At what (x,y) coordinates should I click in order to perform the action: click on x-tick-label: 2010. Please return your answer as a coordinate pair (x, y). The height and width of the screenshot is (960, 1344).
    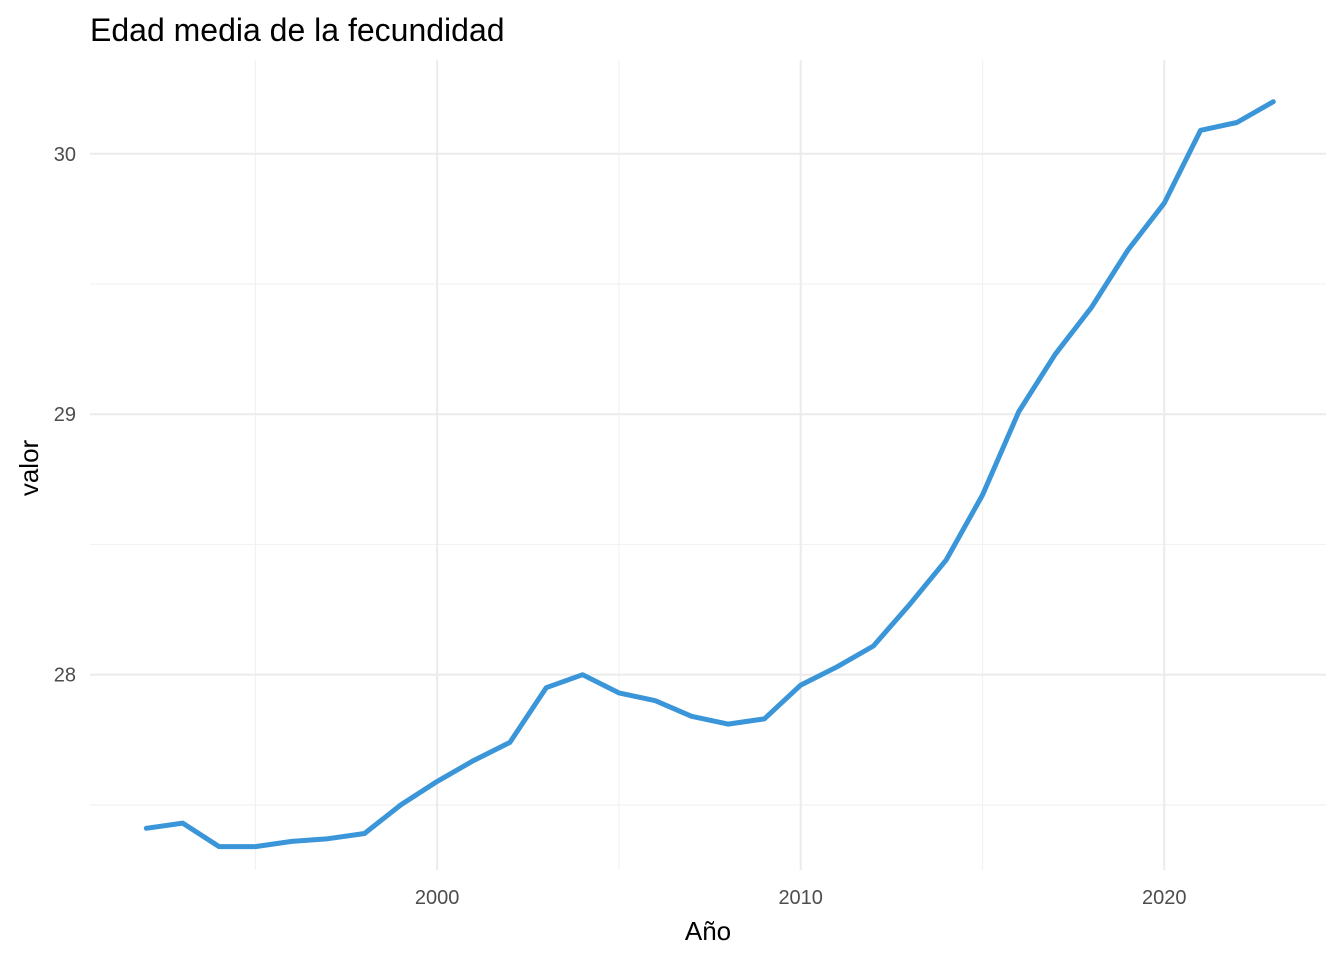
    Looking at the image, I should click on (800, 898).